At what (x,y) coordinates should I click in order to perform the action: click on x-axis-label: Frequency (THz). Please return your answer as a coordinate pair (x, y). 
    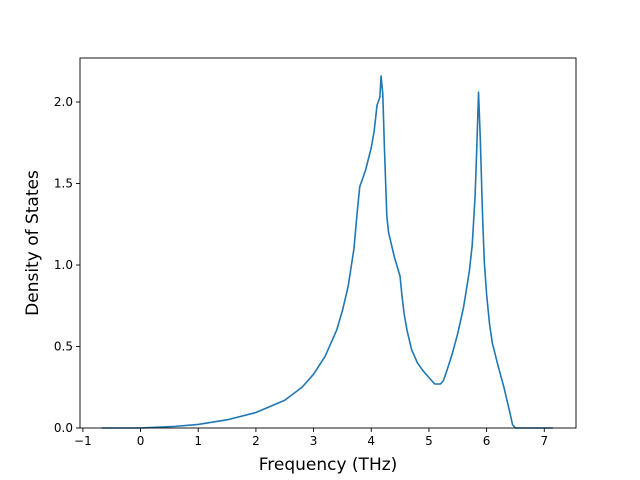
    Looking at the image, I should click on (328, 465).